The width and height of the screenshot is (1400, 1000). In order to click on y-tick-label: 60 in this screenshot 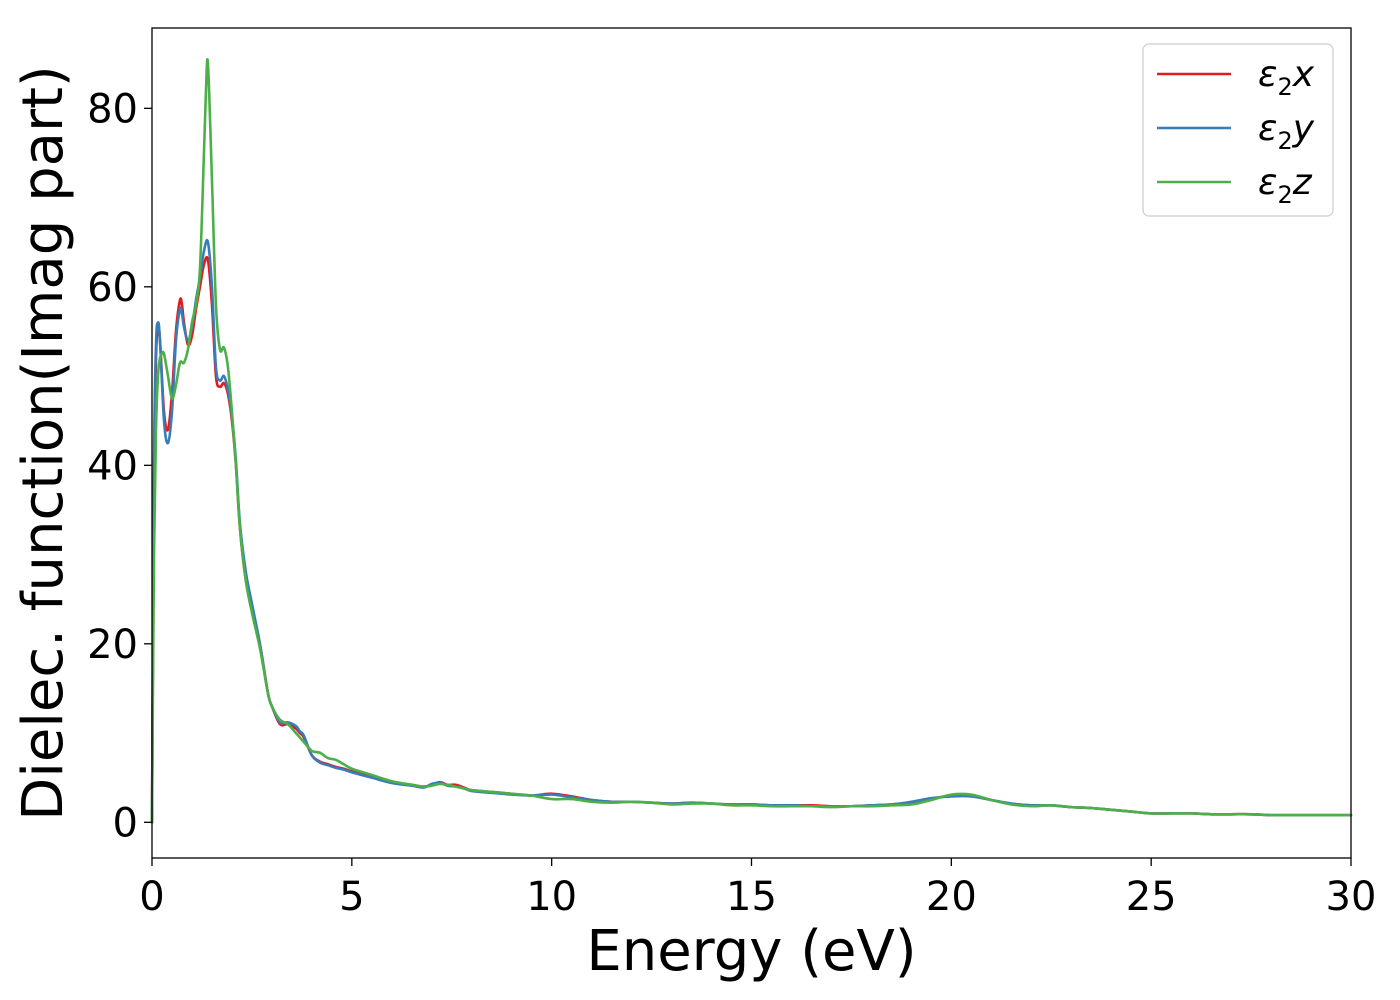, I will do `click(112, 288)`.